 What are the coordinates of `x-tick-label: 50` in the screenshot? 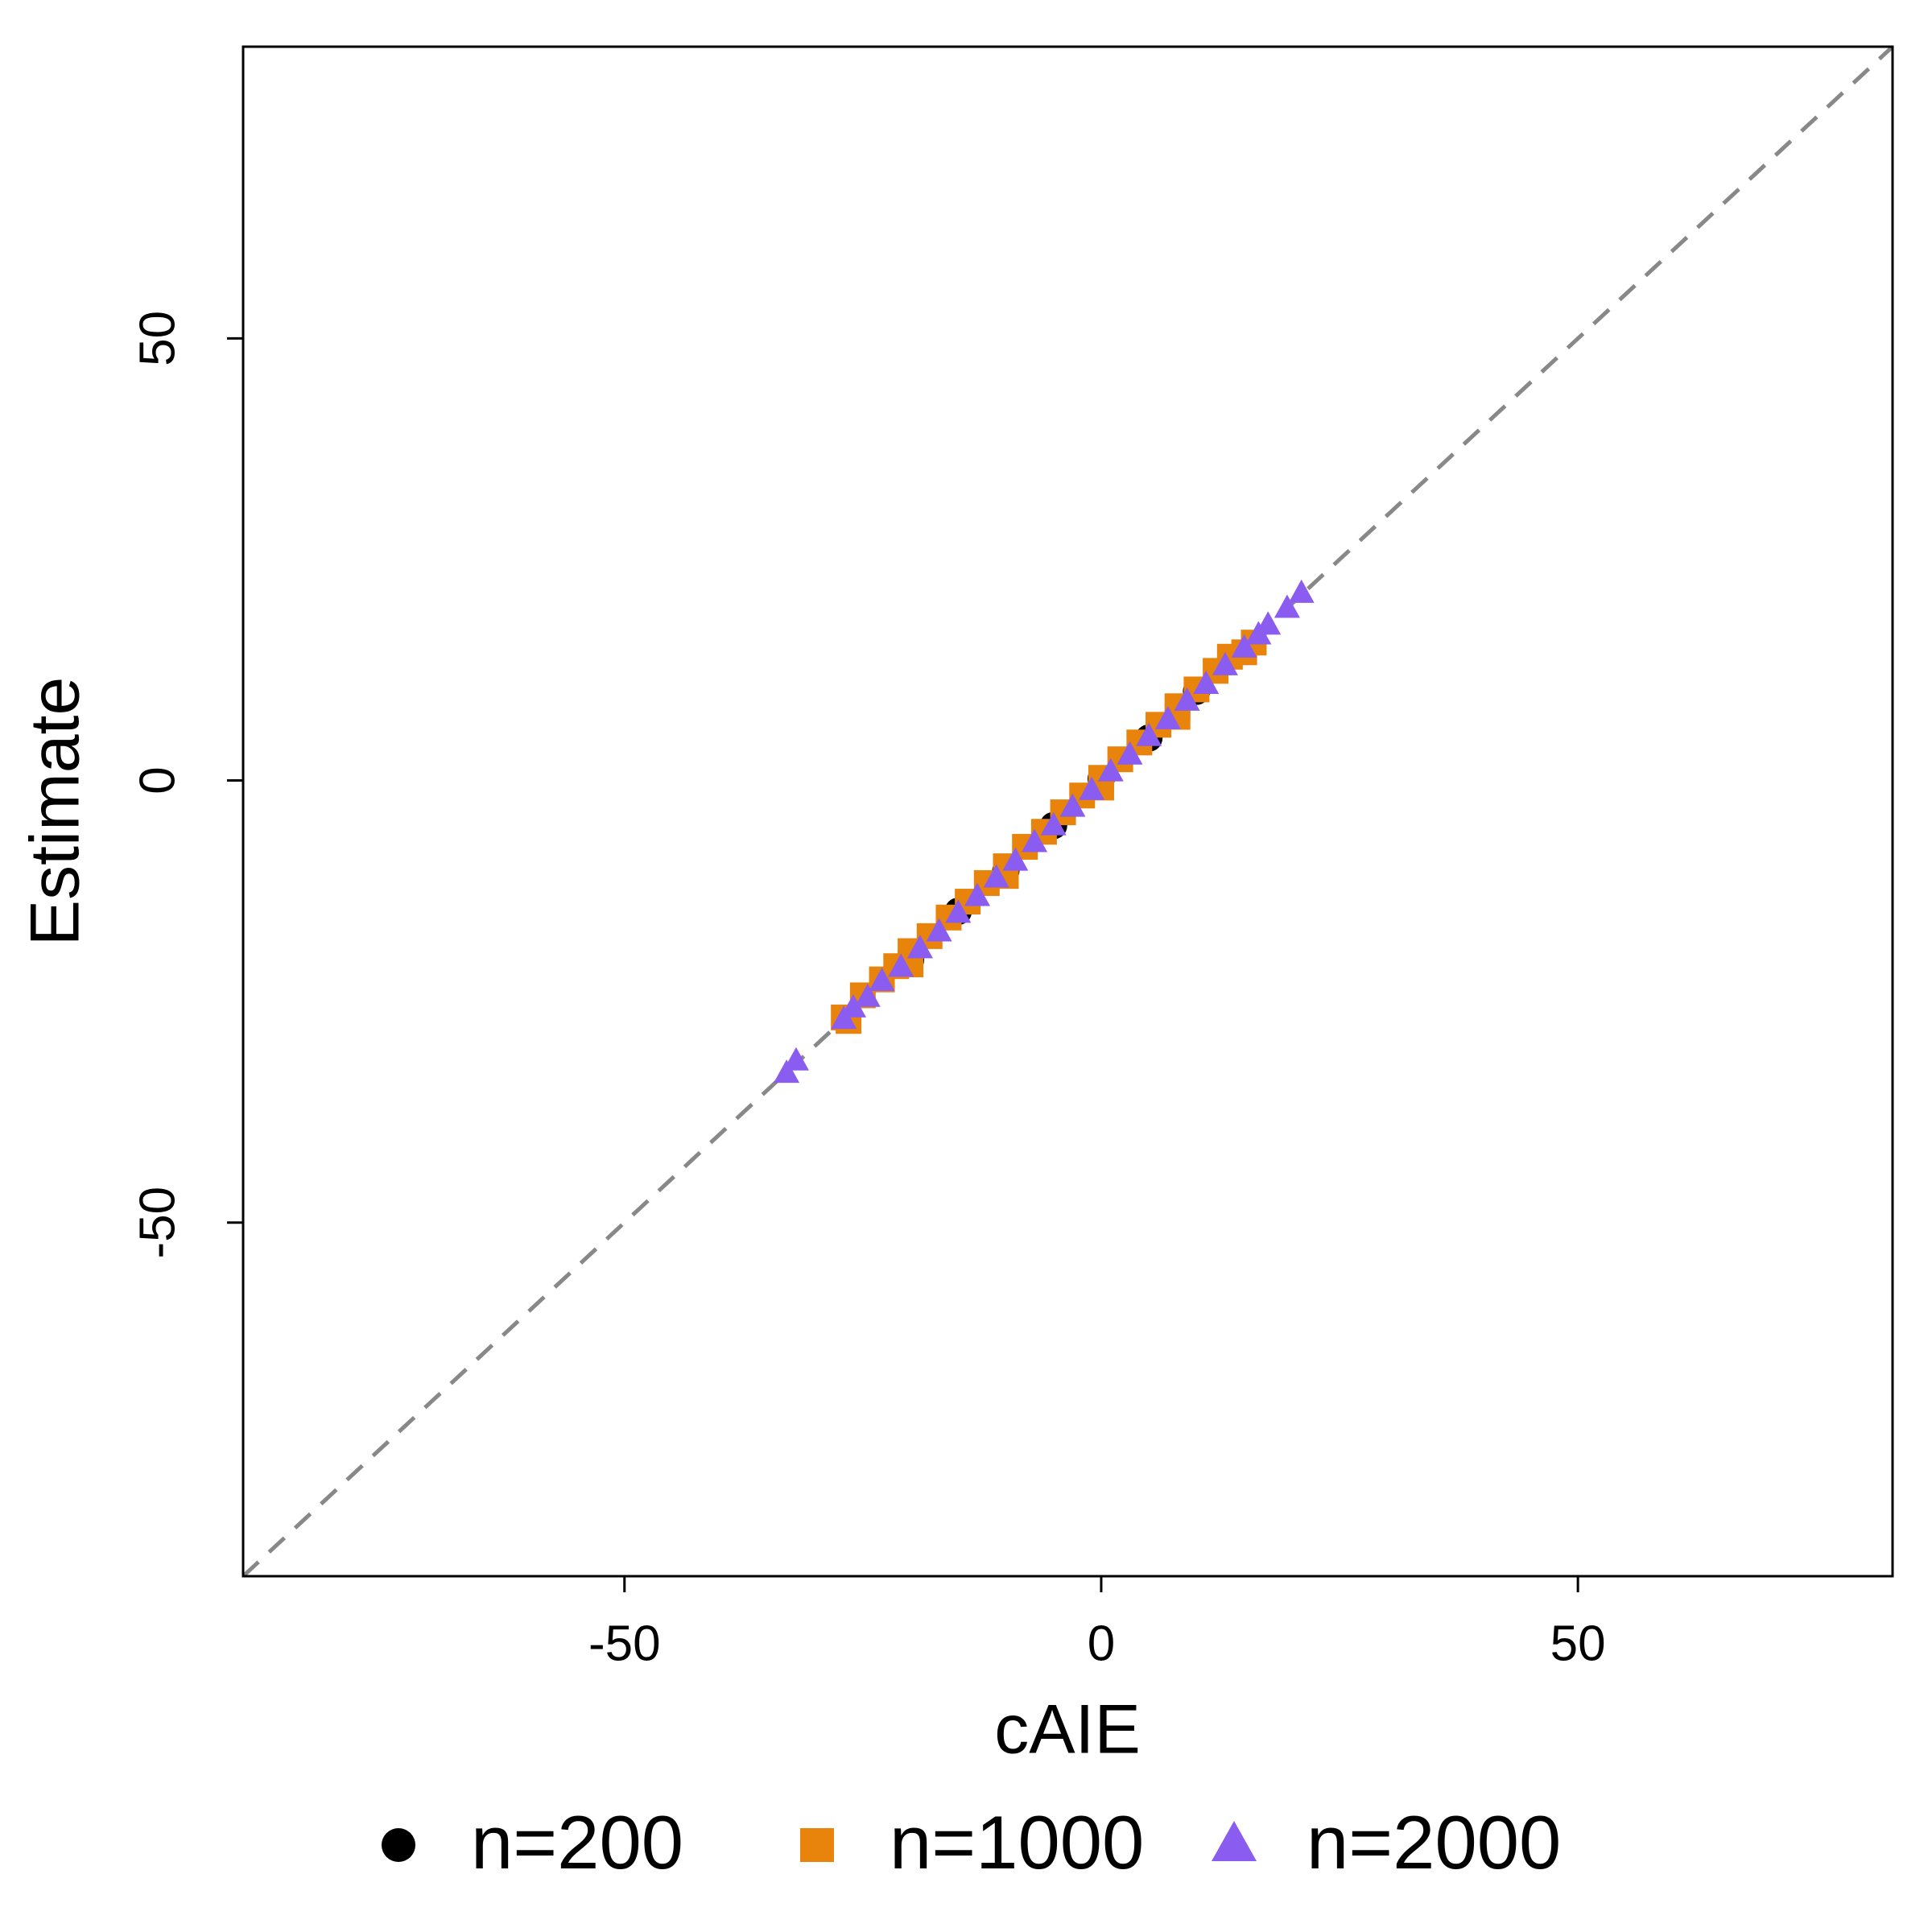 It's located at (1578, 1643).